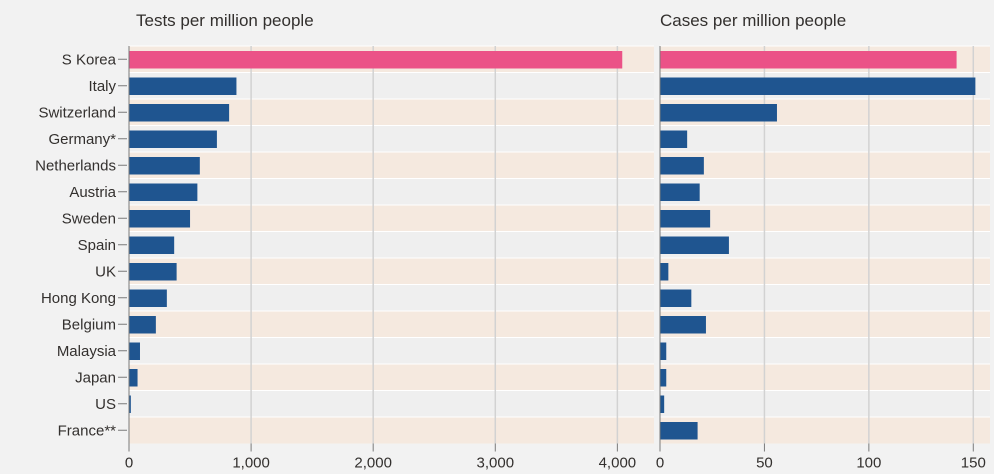 The image size is (994, 474). I want to click on category-label-switzerland: Switzerland, so click(77, 112).